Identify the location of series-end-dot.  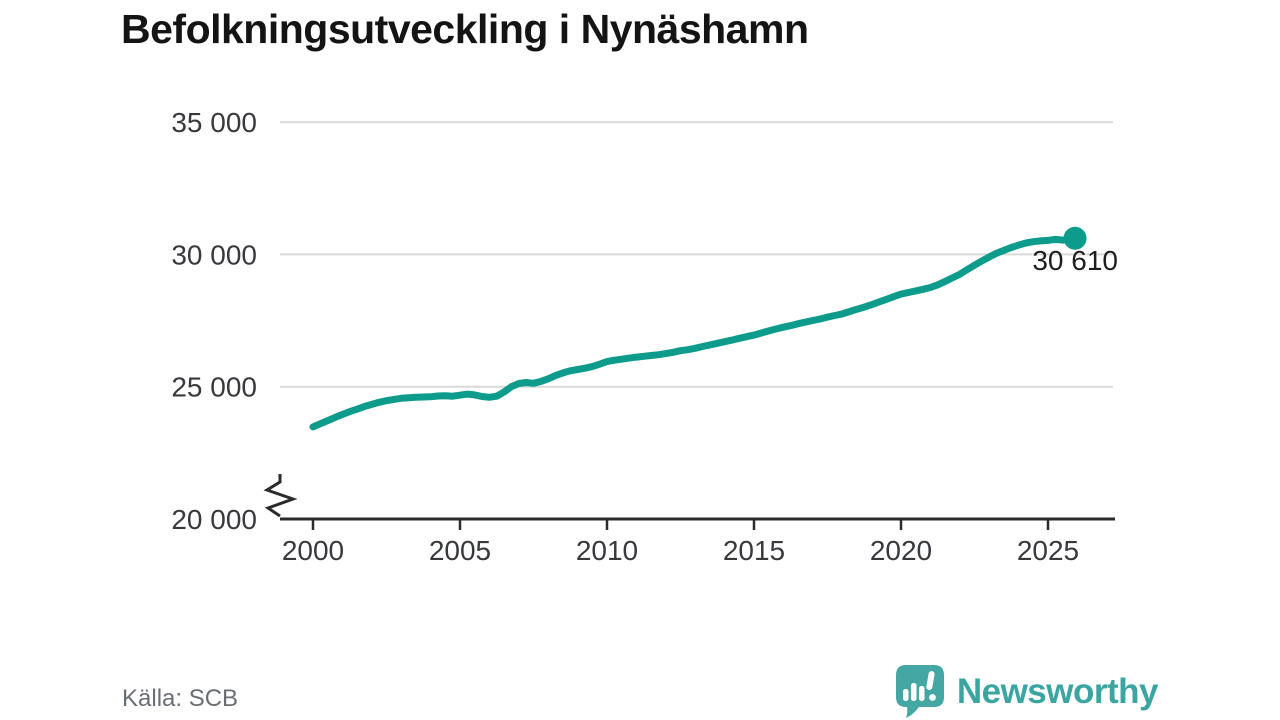
(1075, 238).